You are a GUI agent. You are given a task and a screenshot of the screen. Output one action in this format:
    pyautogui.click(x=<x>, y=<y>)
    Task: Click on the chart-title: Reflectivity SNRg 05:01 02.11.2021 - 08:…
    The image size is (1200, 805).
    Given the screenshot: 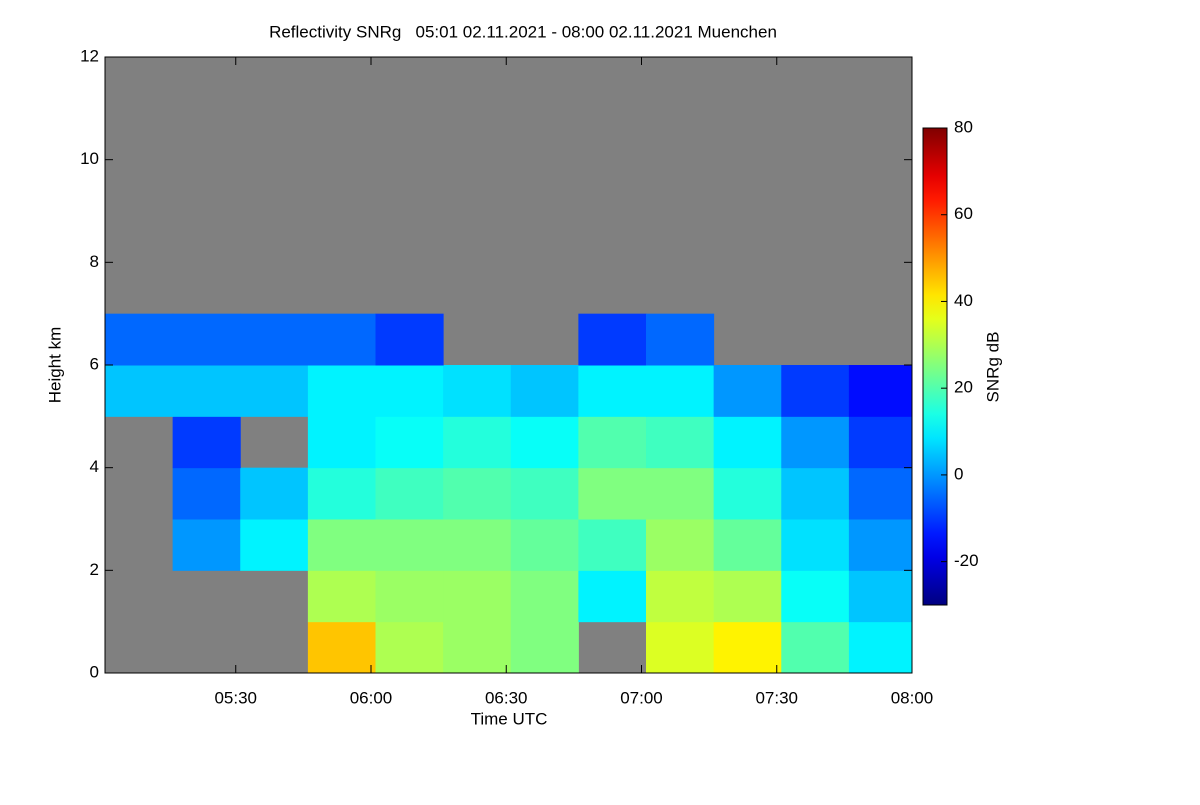 What is the action you would take?
    pyautogui.click(x=523, y=31)
    